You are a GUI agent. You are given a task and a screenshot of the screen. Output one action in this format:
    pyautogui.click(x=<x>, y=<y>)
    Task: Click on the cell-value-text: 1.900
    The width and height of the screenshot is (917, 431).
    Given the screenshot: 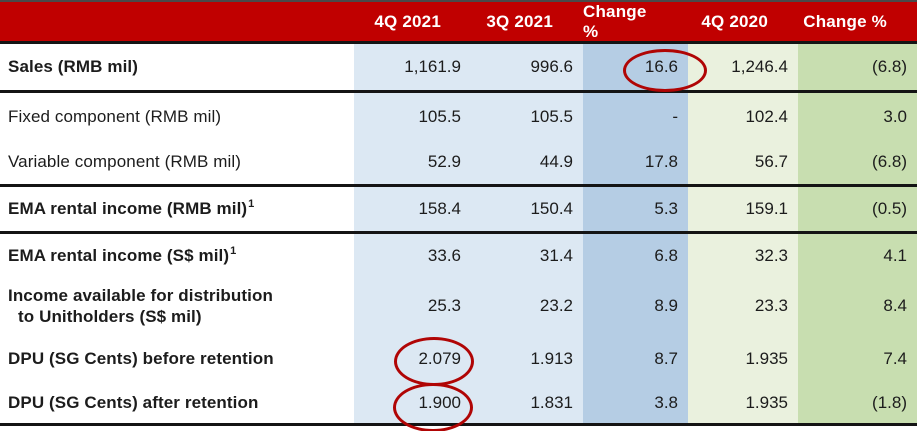 What is the action you would take?
    pyautogui.click(x=439, y=402)
    